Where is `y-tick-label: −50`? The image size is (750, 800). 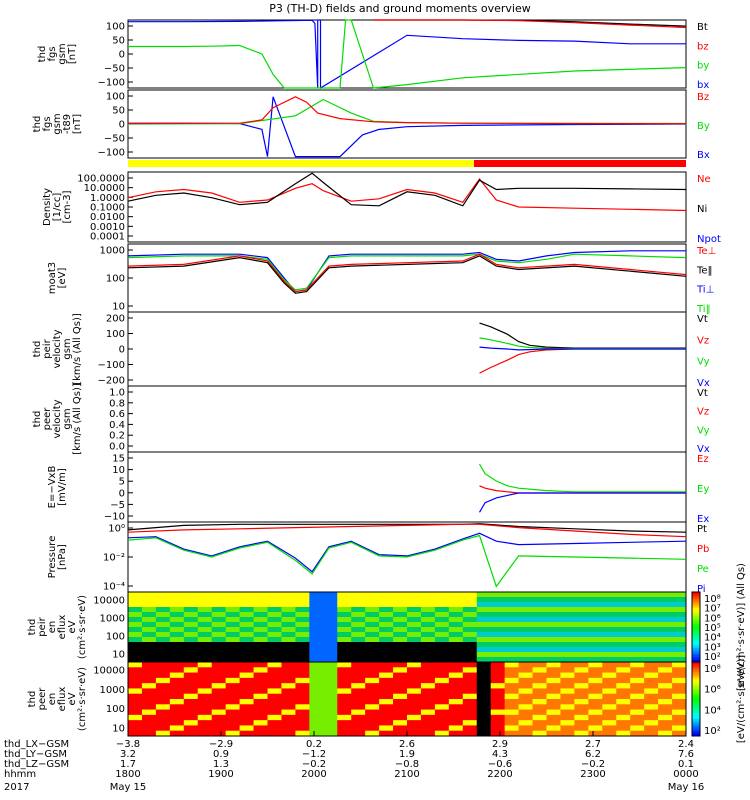 y-tick-label: −50 is located at coordinates (114, 139).